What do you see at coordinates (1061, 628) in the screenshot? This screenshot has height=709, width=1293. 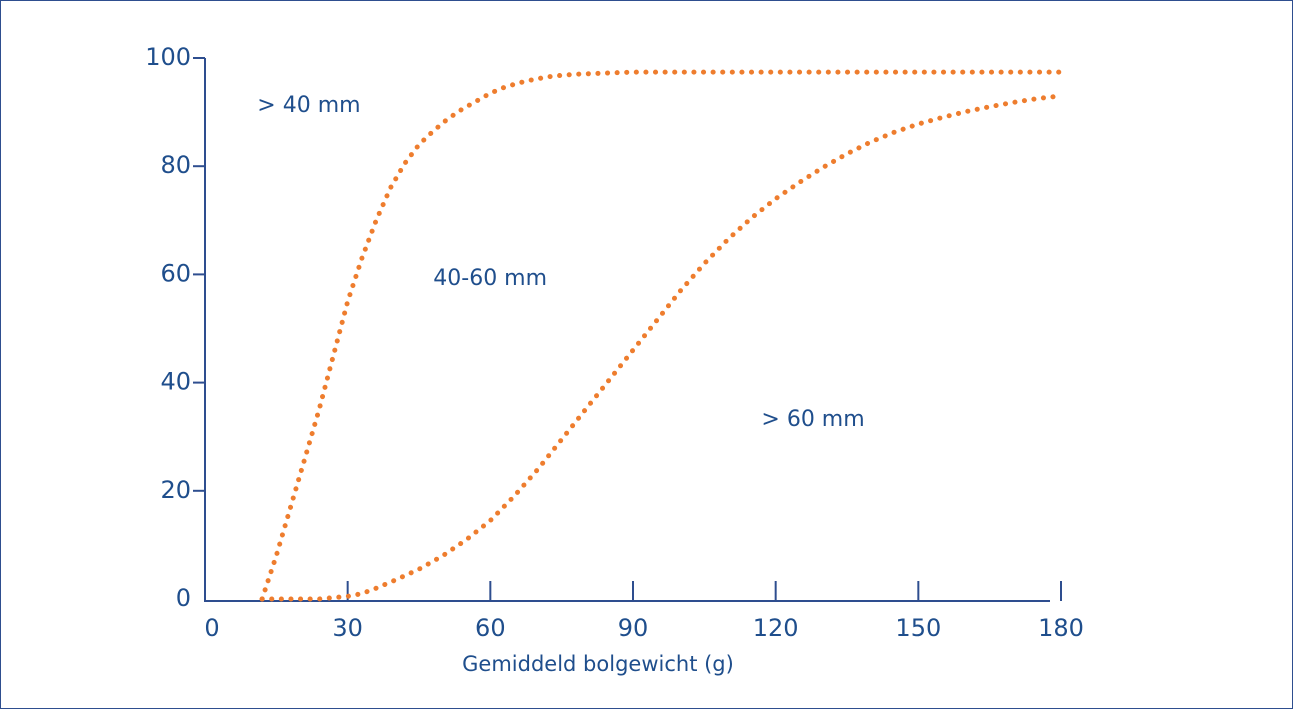 I see `x-tick-label: 180` at bounding box center [1061, 628].